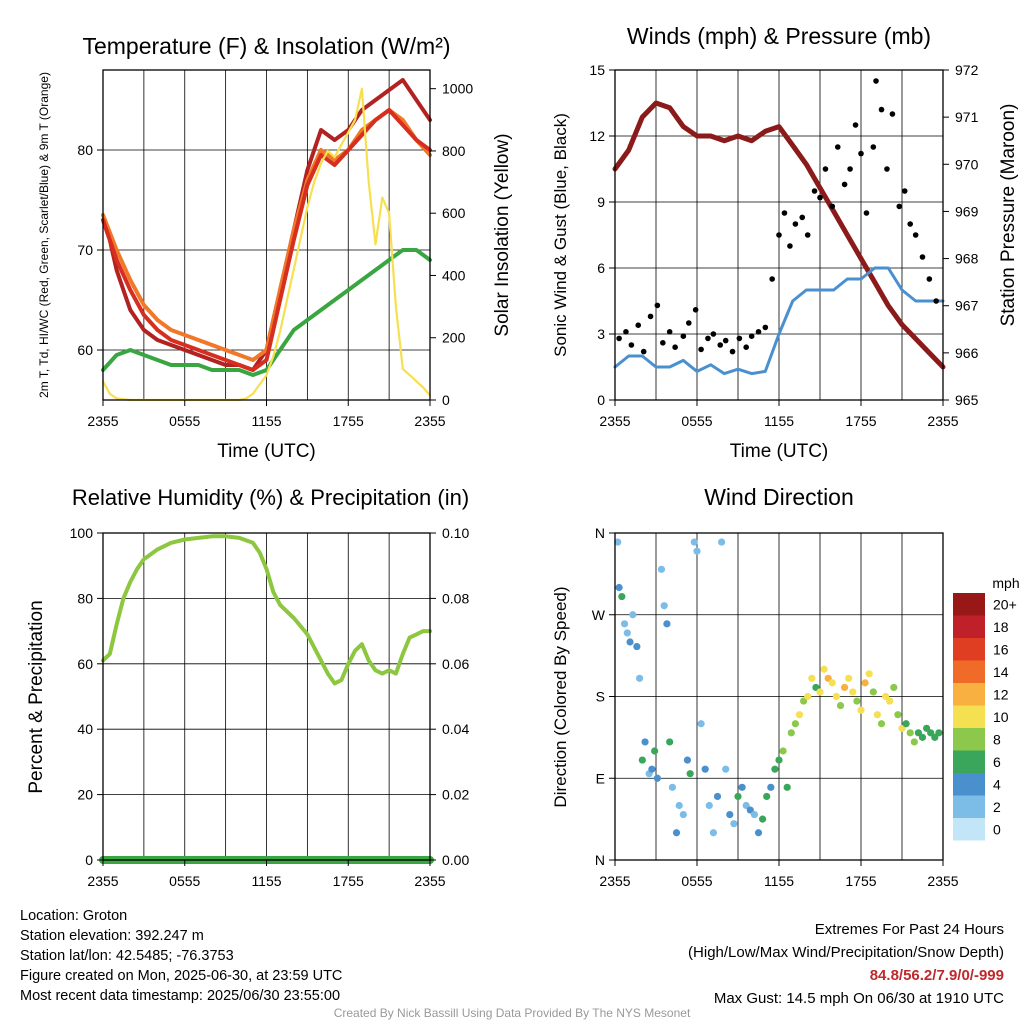 This screenshot has width=1024, height=1024. Describe the element at coordinates (266, 610) in the screenshot. I see `relative-humidity-line` at that location.